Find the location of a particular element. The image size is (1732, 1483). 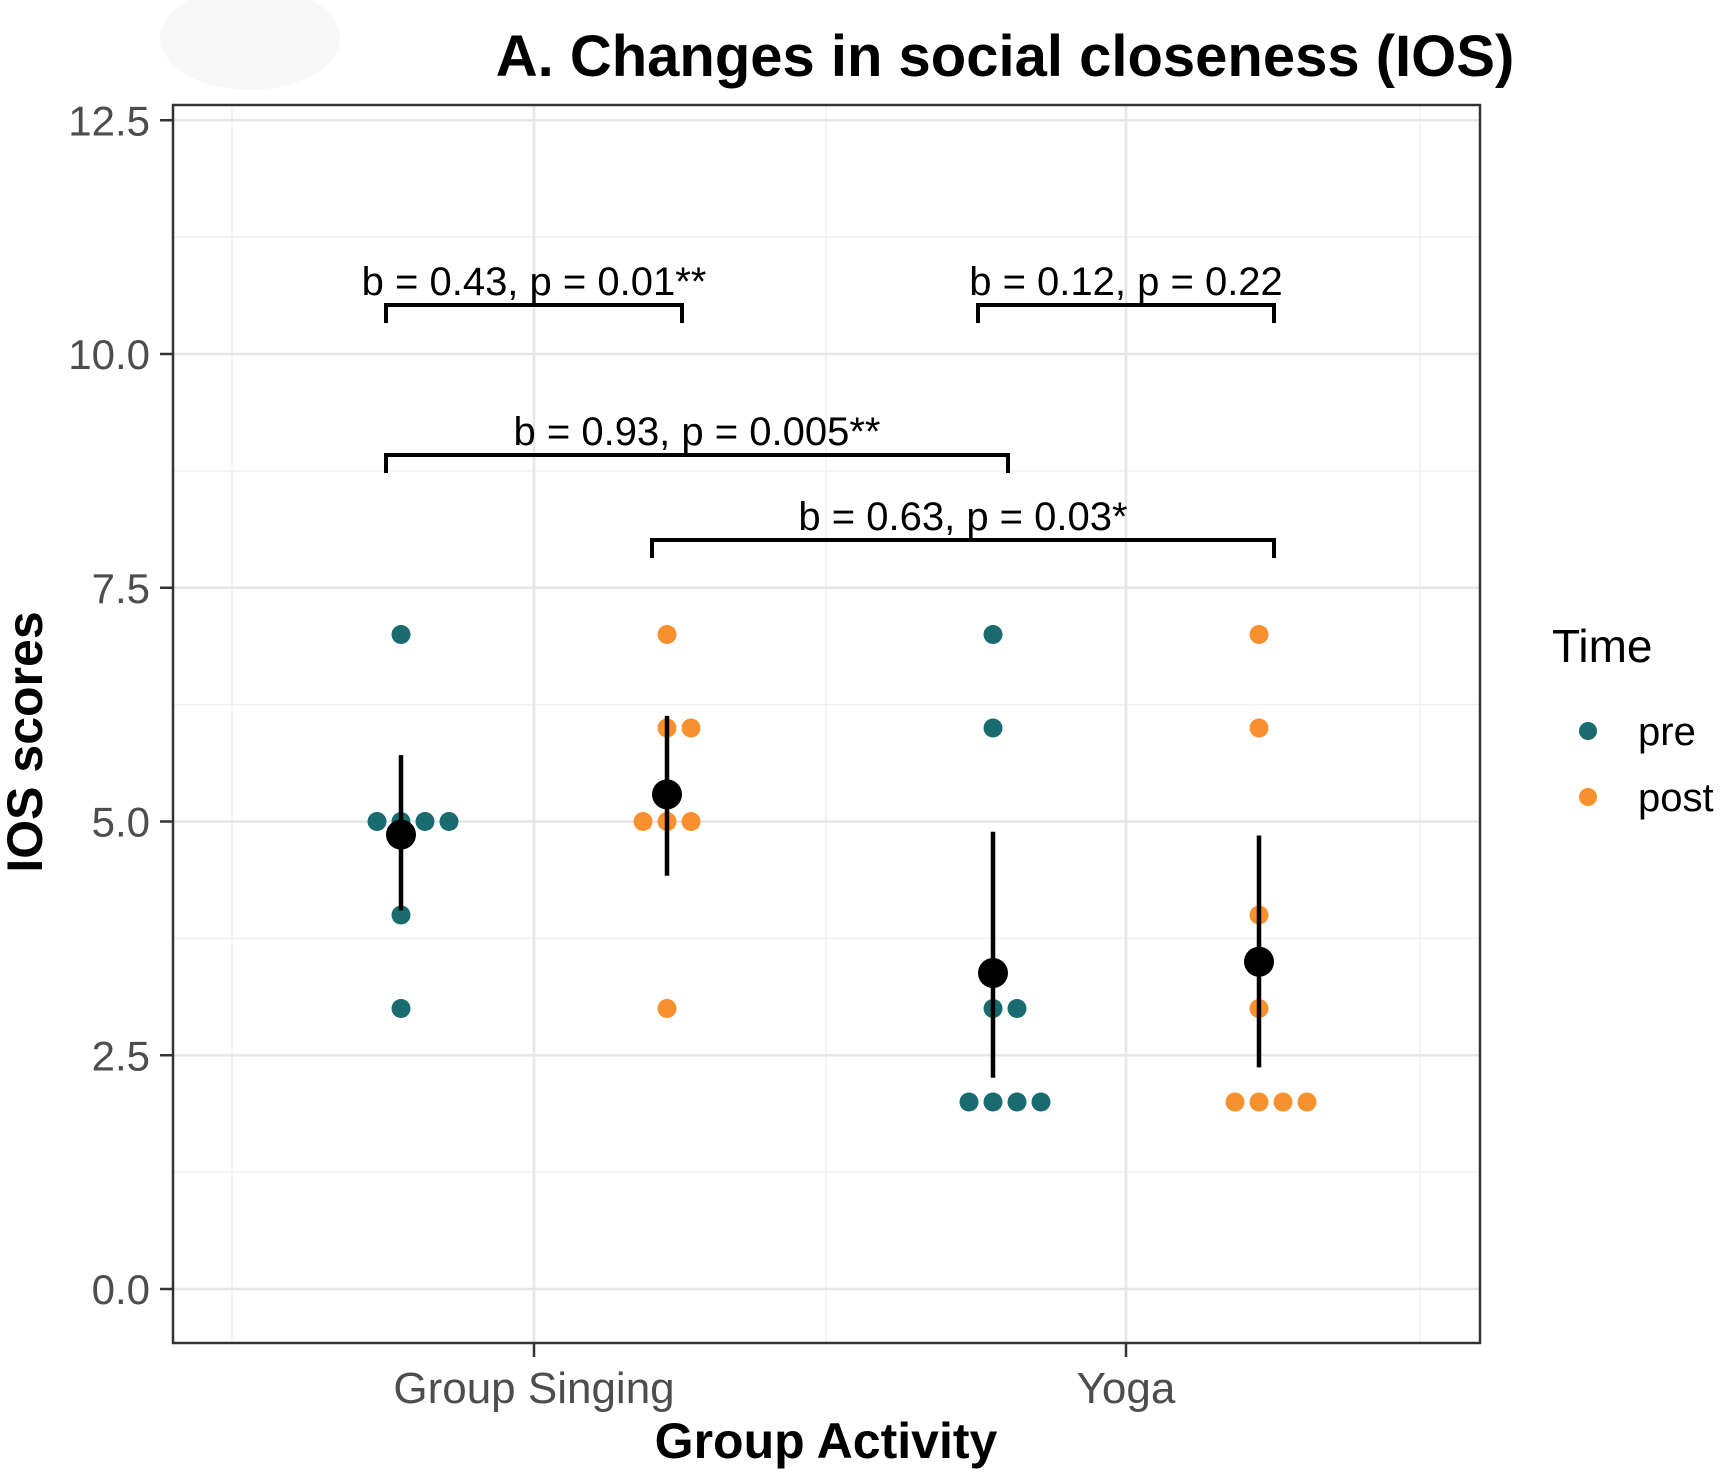

chart-title: A. Changes in social closeness (IOS) is located at coordinates (1005, 56).